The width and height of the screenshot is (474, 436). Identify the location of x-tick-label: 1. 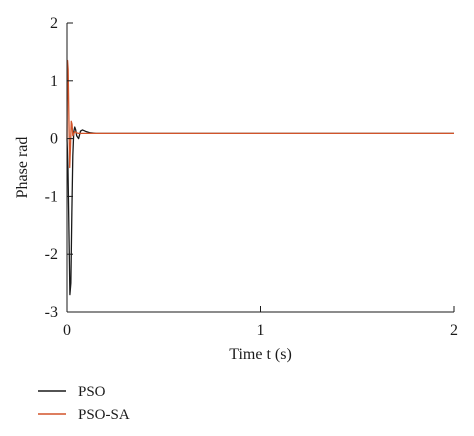
(261, 330).